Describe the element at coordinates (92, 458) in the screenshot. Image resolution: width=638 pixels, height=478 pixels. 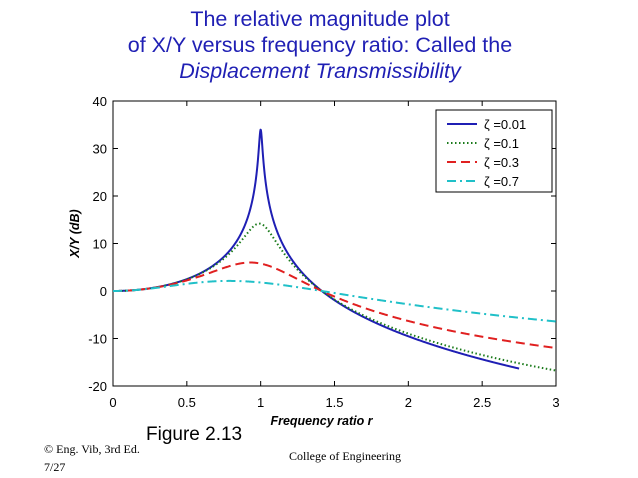
I see `footer-left: © Eng. Vib, 3rd Ed. 7/27` at that location.